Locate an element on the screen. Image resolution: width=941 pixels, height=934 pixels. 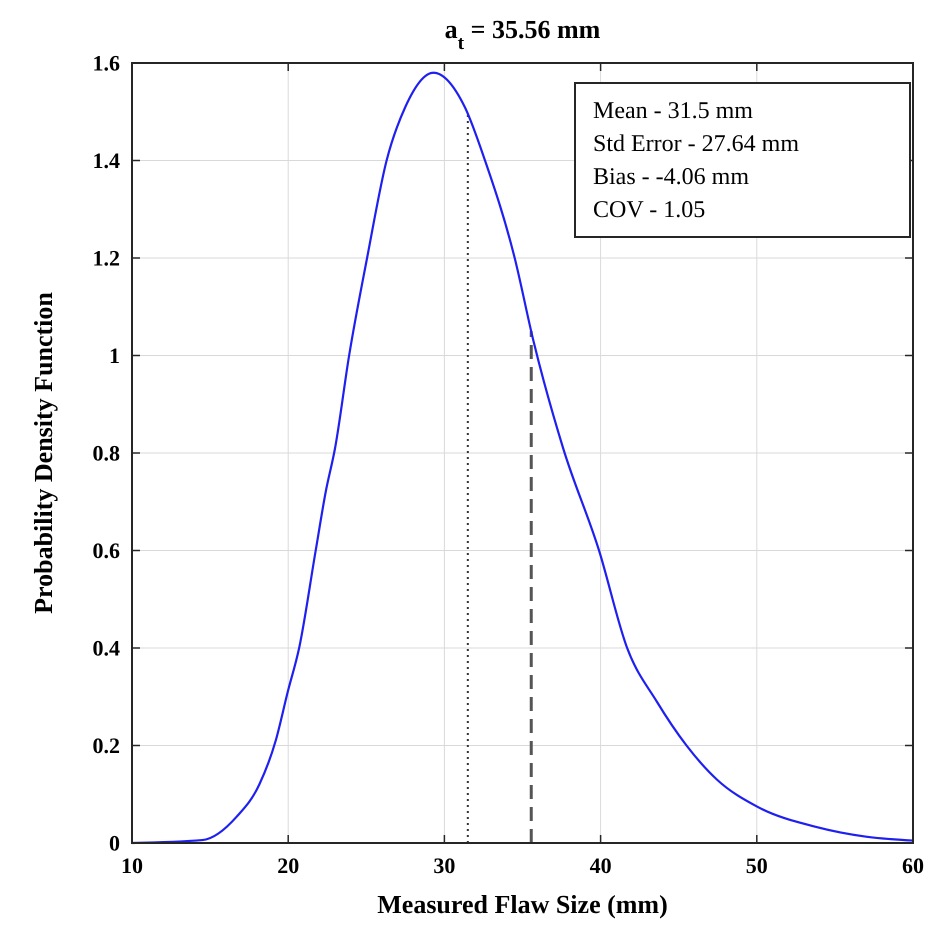
x-tick-label: 50 is located at coordinates (757, 865).